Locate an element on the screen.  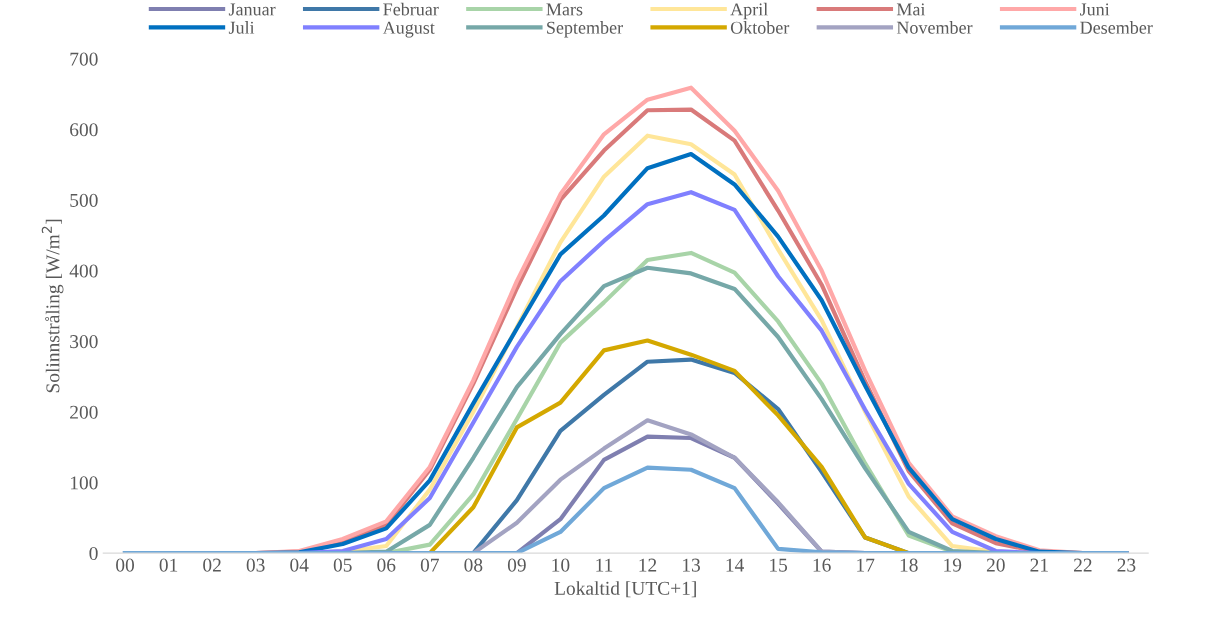
x-tick-label: 08 is located at coordinates (473, 565).